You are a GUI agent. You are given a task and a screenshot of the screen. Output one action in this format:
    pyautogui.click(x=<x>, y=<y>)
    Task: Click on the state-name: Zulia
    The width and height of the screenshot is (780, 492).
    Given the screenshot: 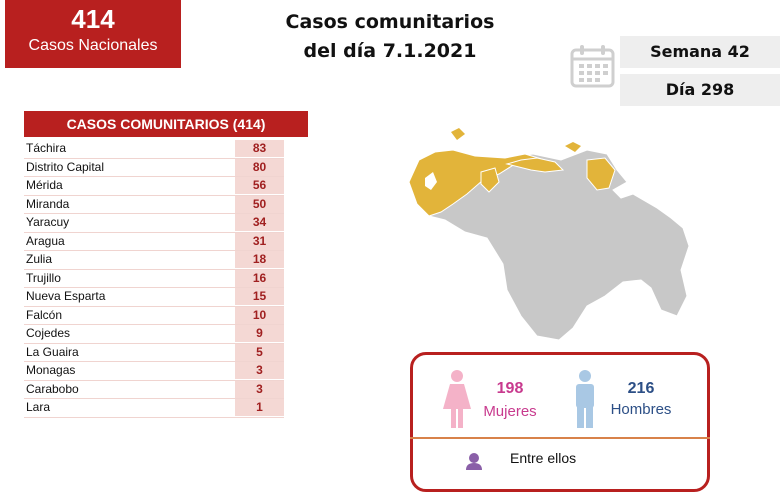 What is the action you would take?
    pyautogui.click(x=39, y=259)
    